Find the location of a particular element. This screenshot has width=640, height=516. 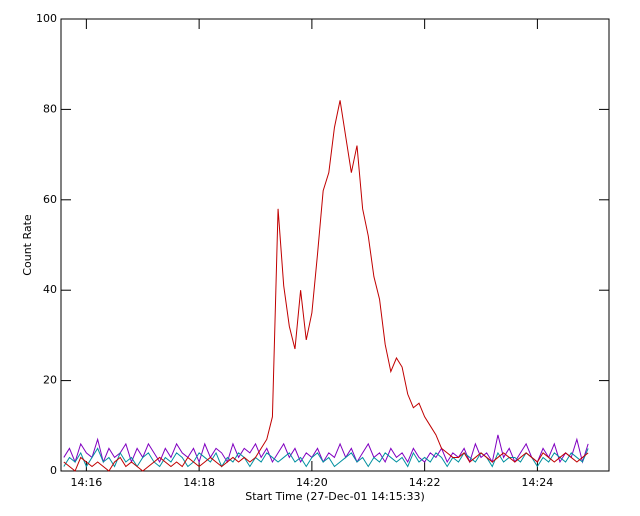

x-tick-label: 14:24 is located at coordinates (538, 482).